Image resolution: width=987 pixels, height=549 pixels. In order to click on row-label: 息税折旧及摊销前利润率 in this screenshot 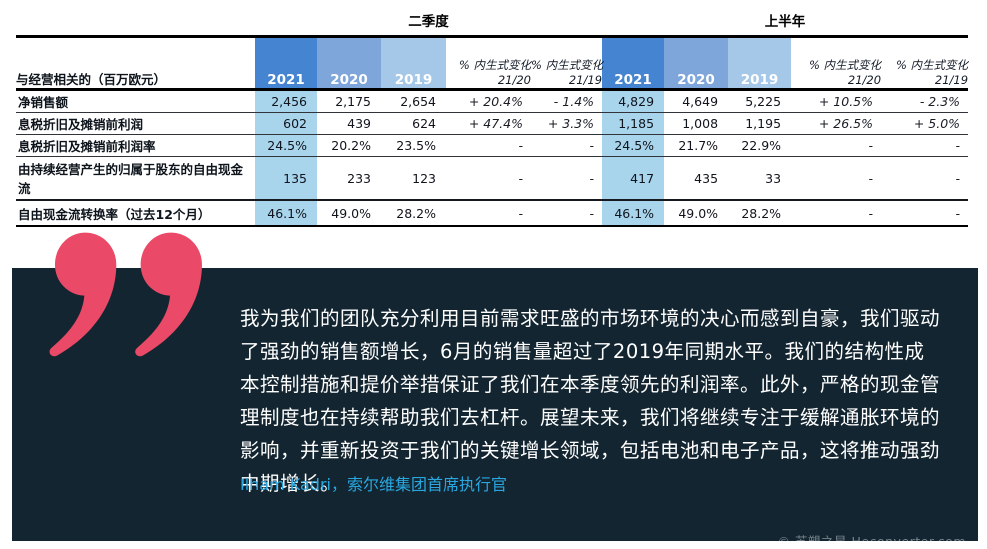, I will do `click(135, 145)`.